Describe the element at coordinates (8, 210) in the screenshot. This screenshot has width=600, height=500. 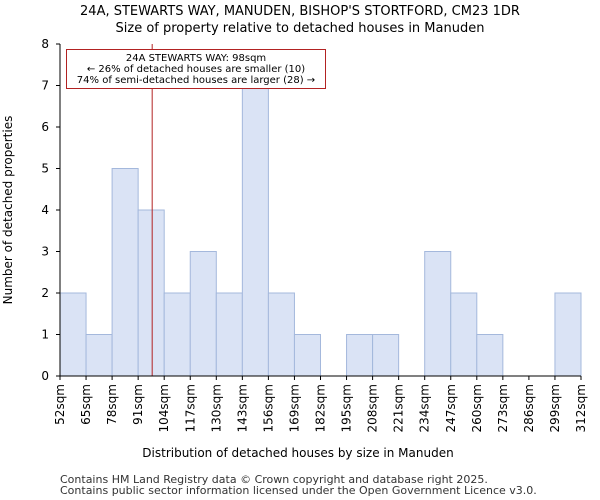
I see `y-axis-label: Number of detached properties` at that location.